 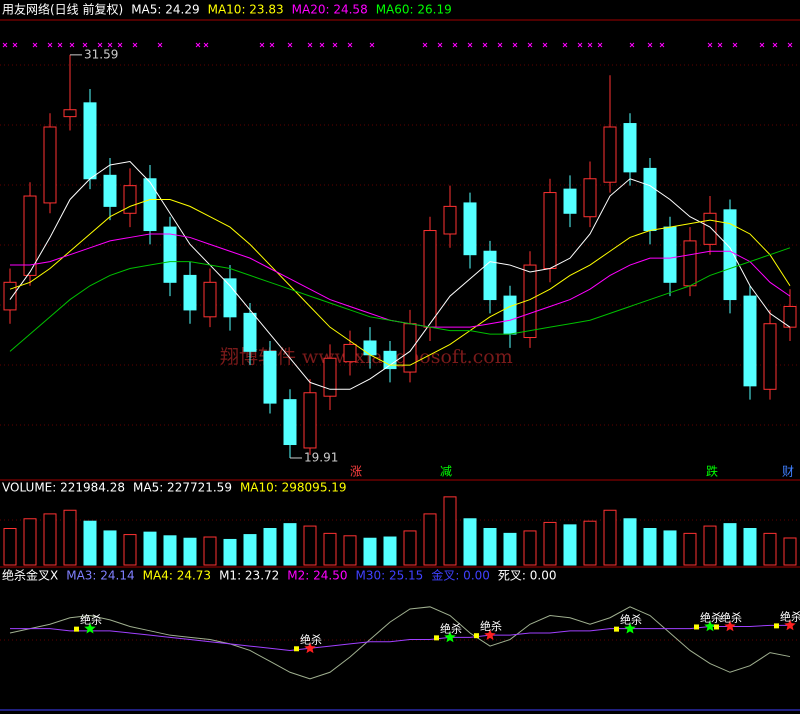 I want to click on chart-title: 用友网络(日线 前复权), so click(x=62, y=9).